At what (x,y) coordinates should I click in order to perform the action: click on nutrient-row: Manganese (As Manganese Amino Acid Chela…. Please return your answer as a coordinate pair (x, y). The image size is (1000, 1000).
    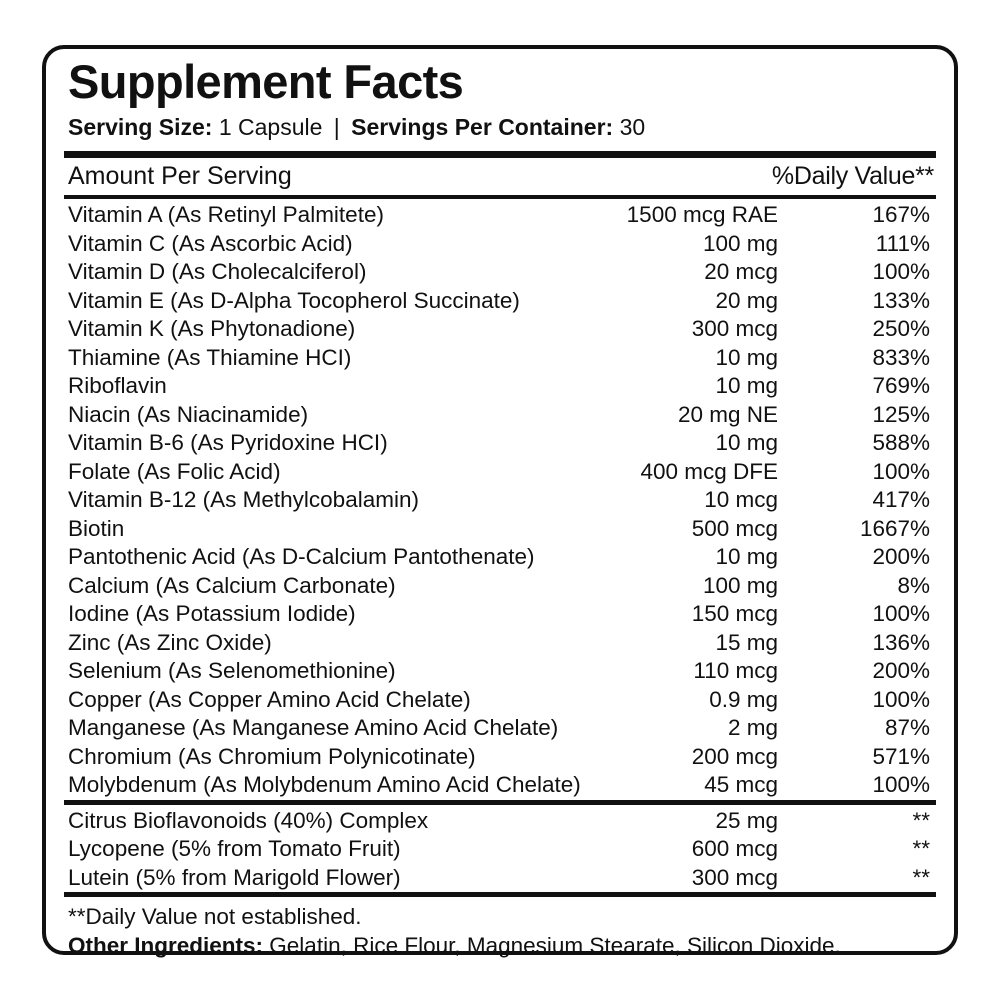
    Looking at the image, I should click on (500, 728).